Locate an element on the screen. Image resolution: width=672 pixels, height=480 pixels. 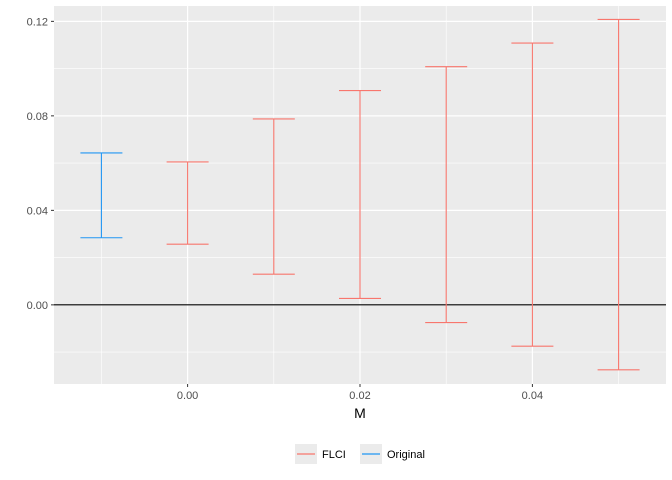
legend: FLCI Original is located at coordinates (360, 454).